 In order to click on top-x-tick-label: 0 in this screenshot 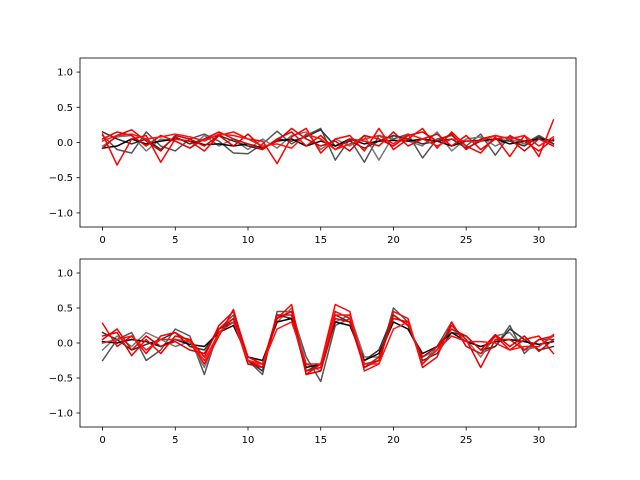, I will do `click(102, 240)`.